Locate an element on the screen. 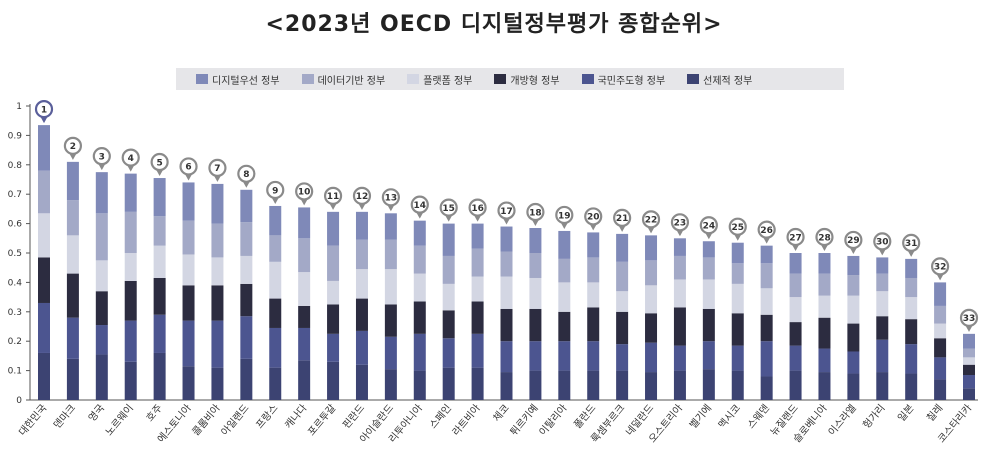  rank-label: 32 is located at coordinates (940, 268).